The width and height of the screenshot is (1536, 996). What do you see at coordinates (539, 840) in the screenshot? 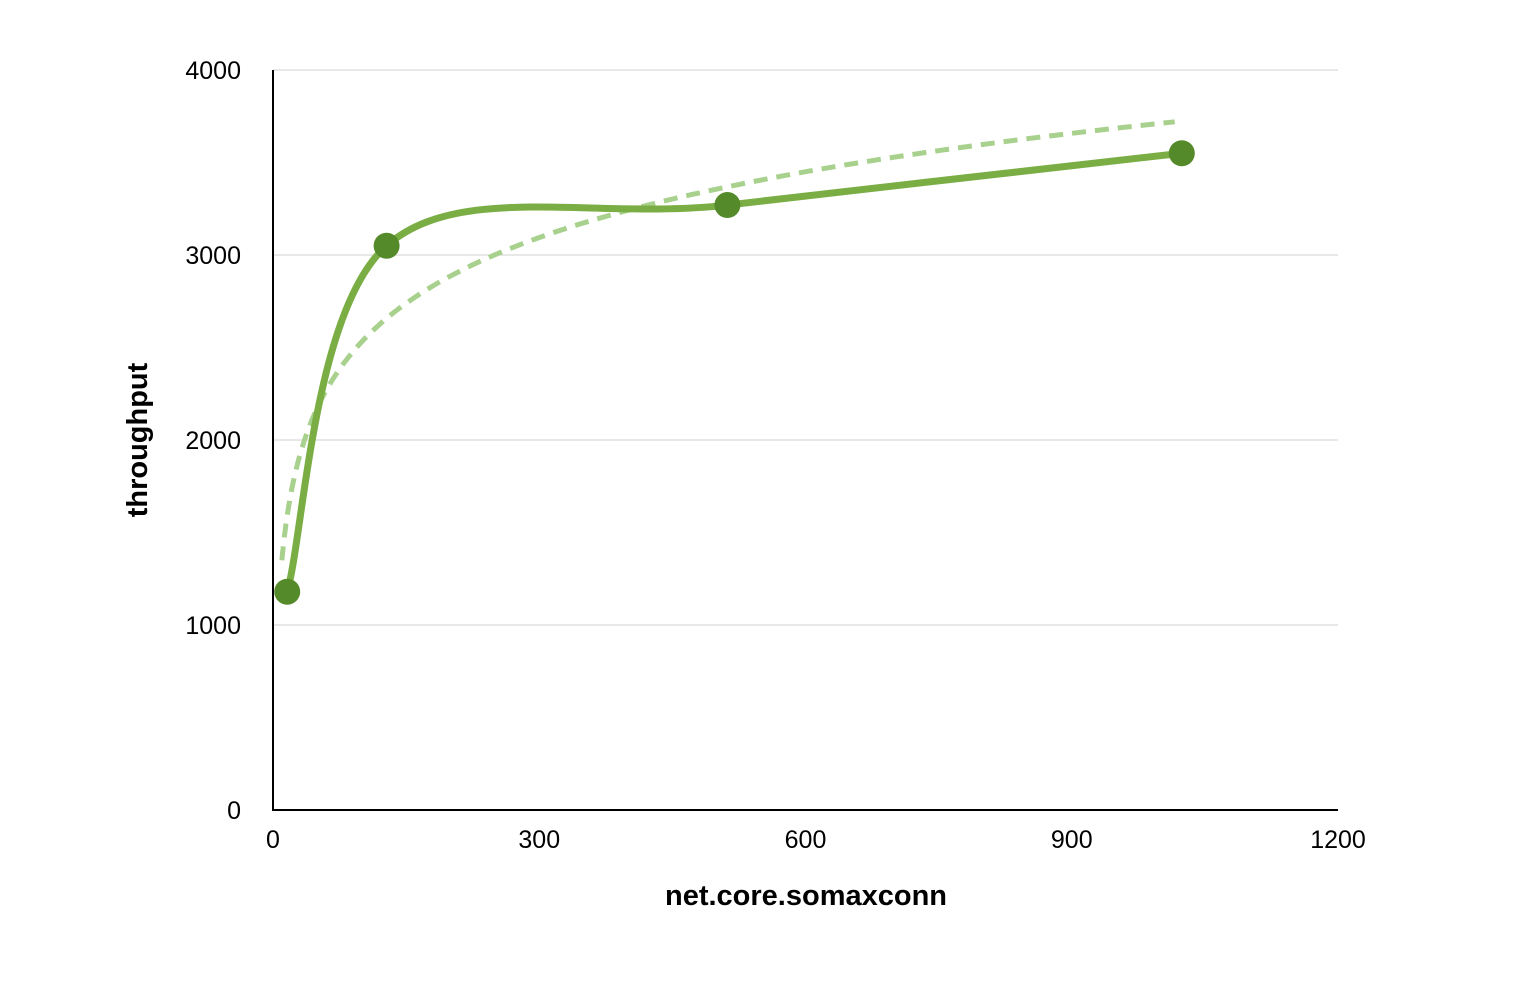
I see `x-tick-label-300: 300` at bounding box center [539, 840].